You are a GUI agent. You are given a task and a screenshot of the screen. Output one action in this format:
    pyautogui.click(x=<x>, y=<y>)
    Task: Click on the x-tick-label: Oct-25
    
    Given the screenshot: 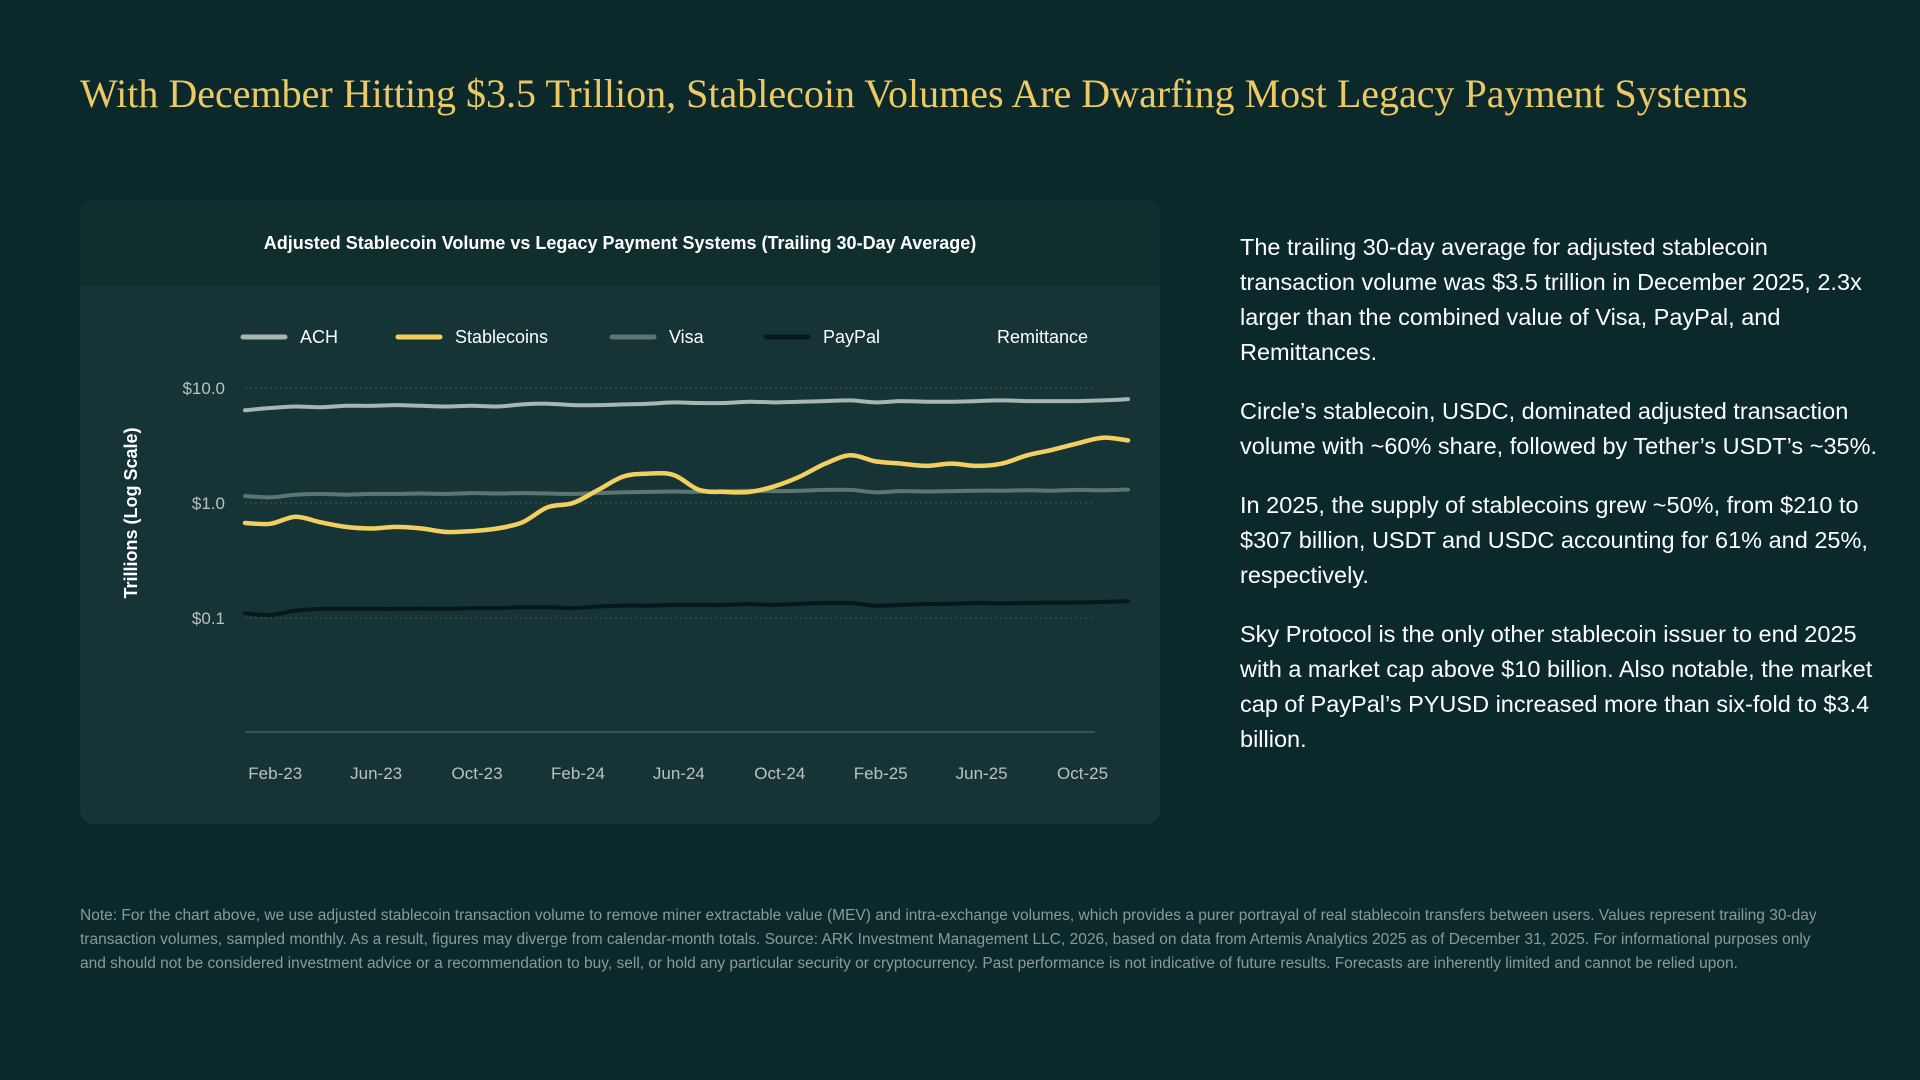 What is the action you would take?
    pyautogui.click(x=1082, y=773)
    